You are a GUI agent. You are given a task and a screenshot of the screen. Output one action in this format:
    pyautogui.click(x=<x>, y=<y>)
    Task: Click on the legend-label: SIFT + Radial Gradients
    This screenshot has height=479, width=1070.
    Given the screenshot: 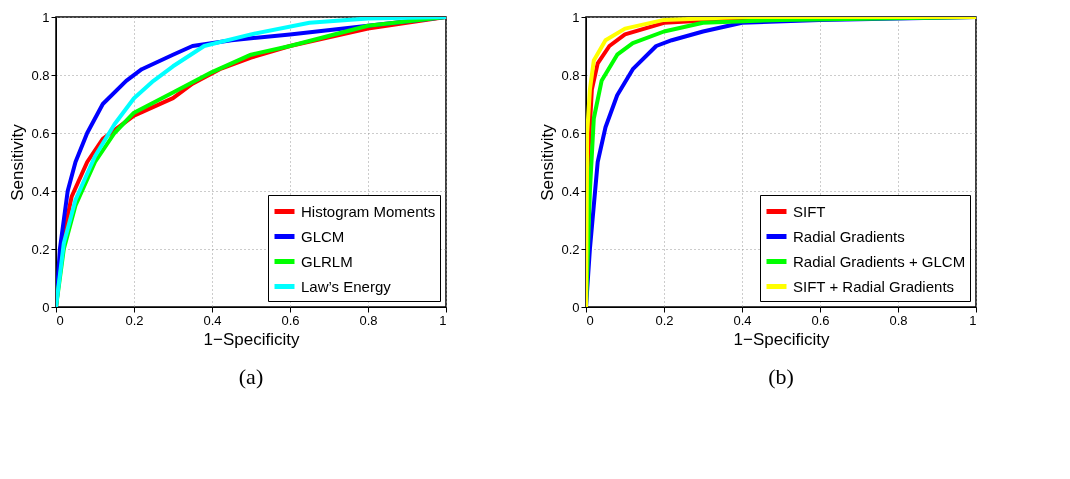 What is the action you would take?
    pyautogui.click(x=874, y=286)
    